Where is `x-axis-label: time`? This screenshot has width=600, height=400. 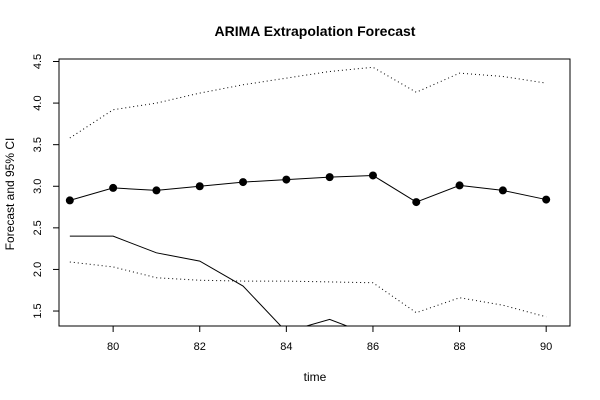
x-axis-label: time is located at coordinates (315, 377).